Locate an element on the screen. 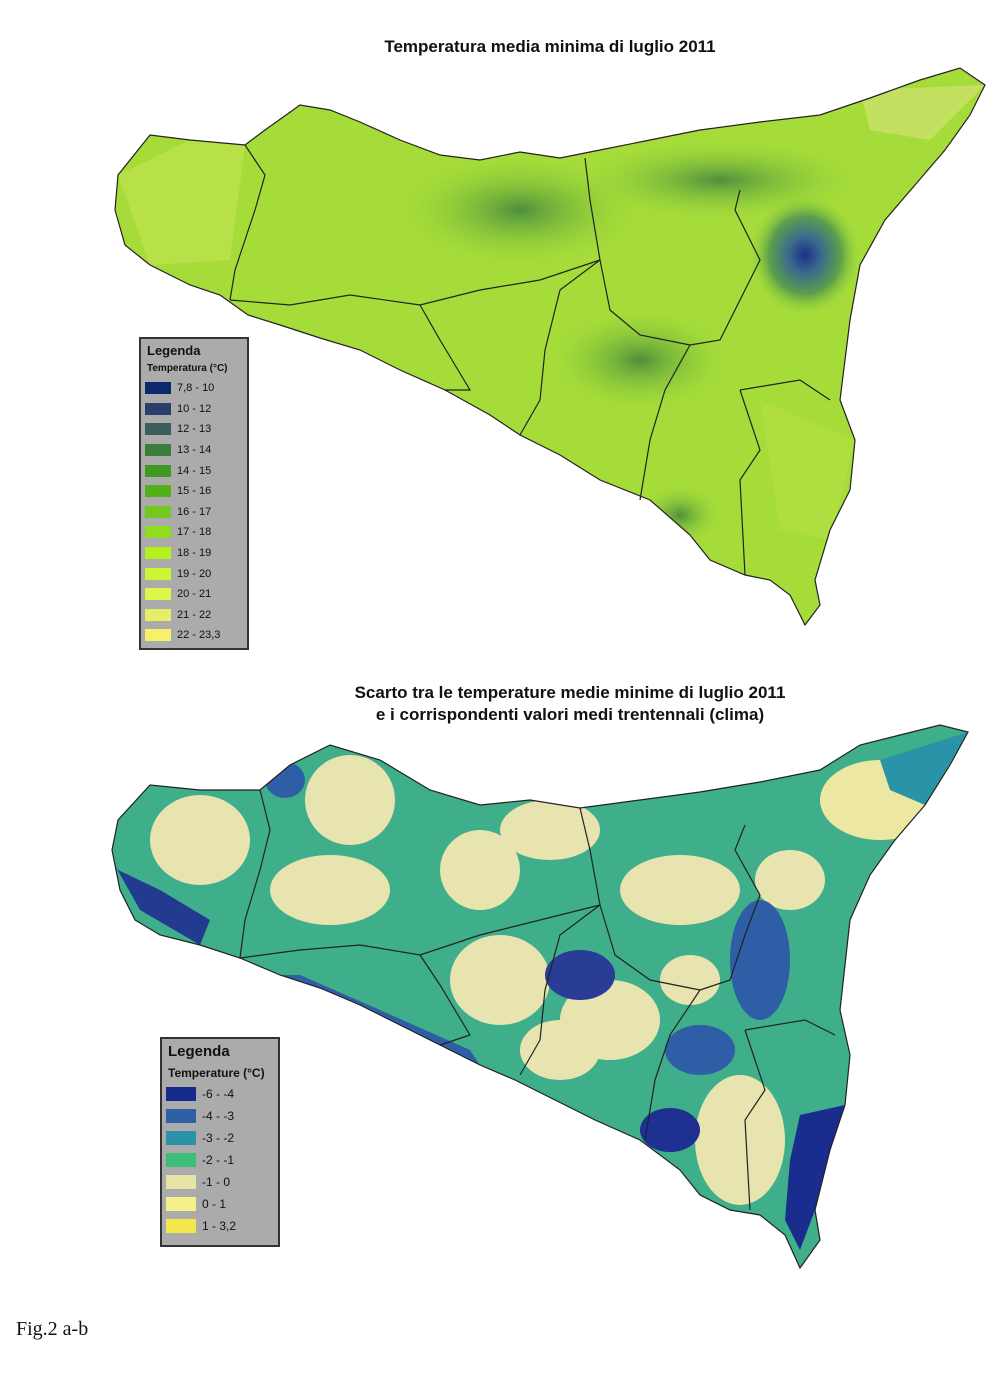 The height and width of the screenshot is (1393, 1000). legend-class-label: -4 - -3 is located at coordinates (218, 1116).